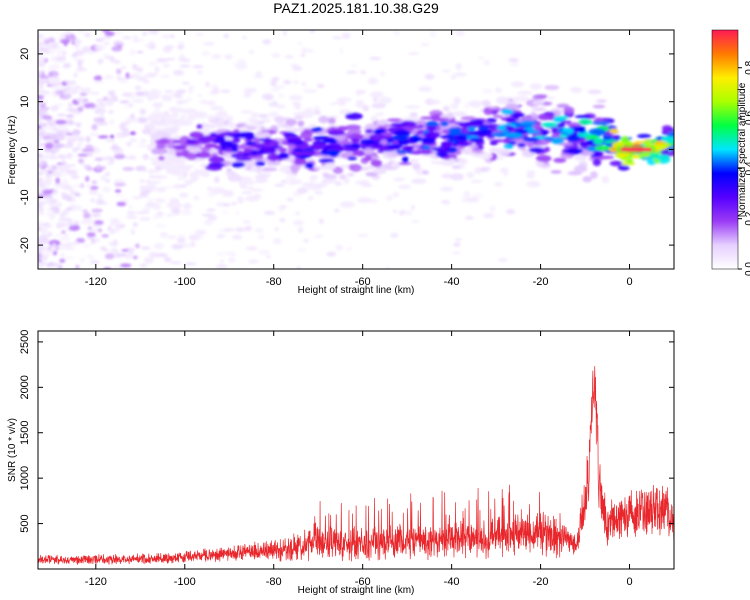  I want to click on snr-x-tick-label: -40, so click(452, 582).